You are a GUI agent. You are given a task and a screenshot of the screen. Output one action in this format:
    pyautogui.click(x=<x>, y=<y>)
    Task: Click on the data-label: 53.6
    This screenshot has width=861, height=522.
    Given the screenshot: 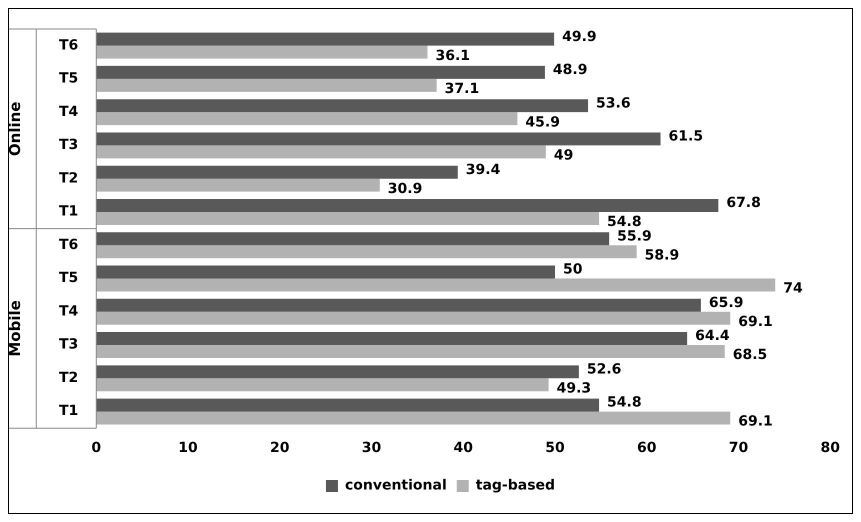 What is the action you would take?
    pyautogui.click(x=613, y=103)
    